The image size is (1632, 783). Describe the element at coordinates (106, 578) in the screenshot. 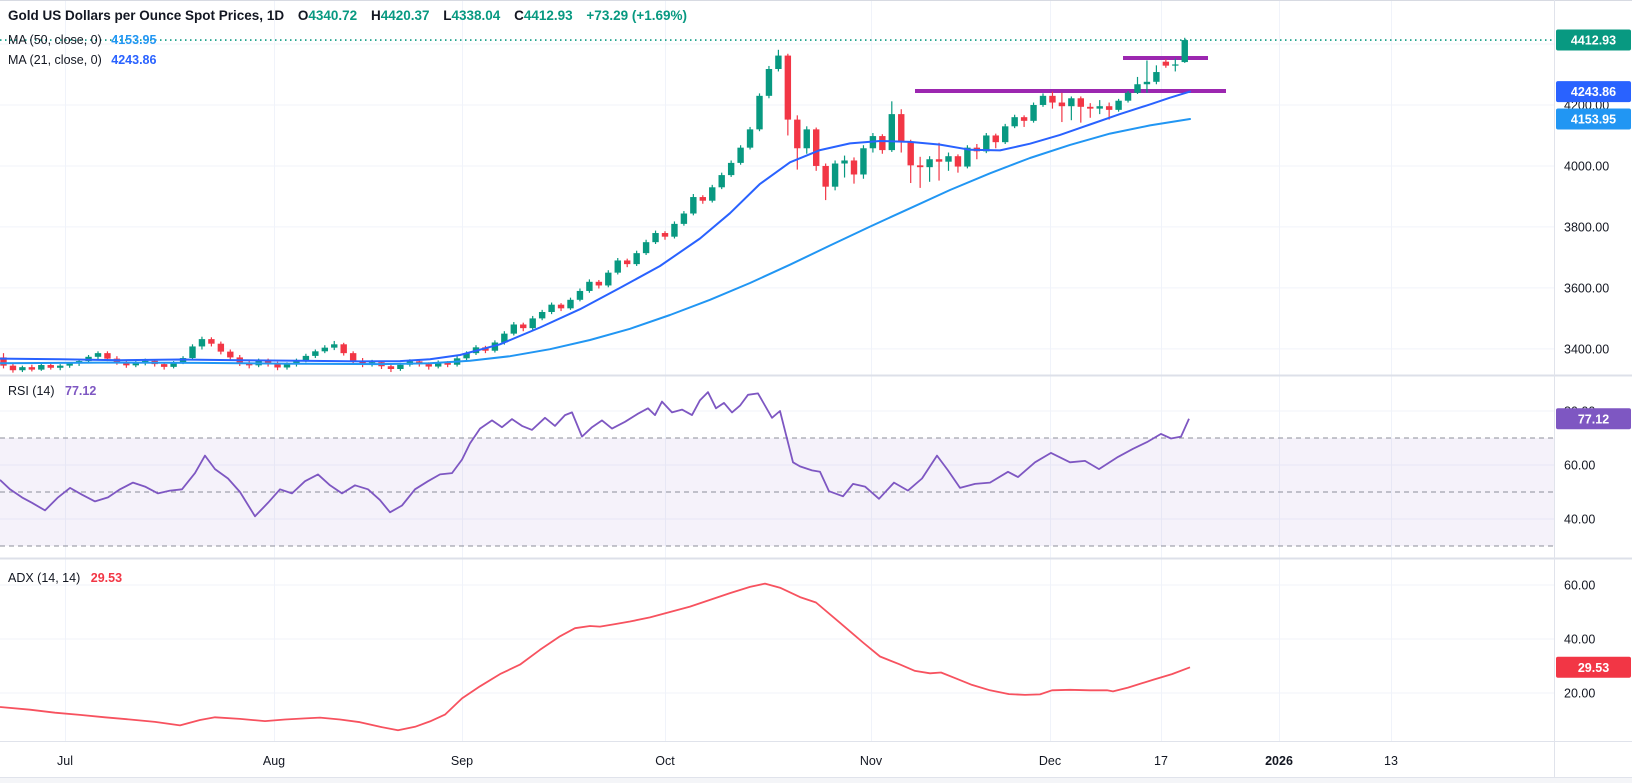

I see `adx-value: 29.53` at that location.